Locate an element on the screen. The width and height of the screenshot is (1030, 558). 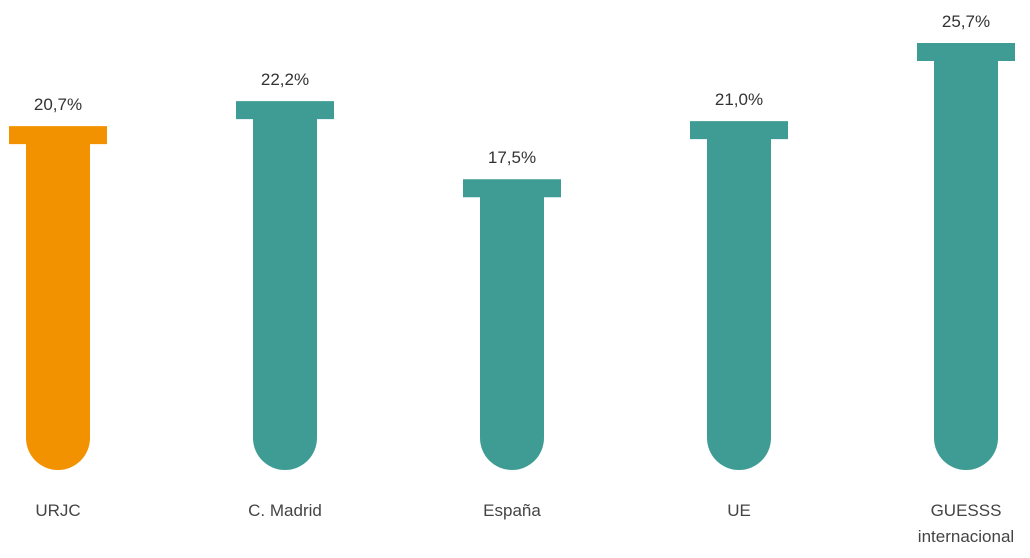
value-label: 17,5% is located at coordinates (512, 157).